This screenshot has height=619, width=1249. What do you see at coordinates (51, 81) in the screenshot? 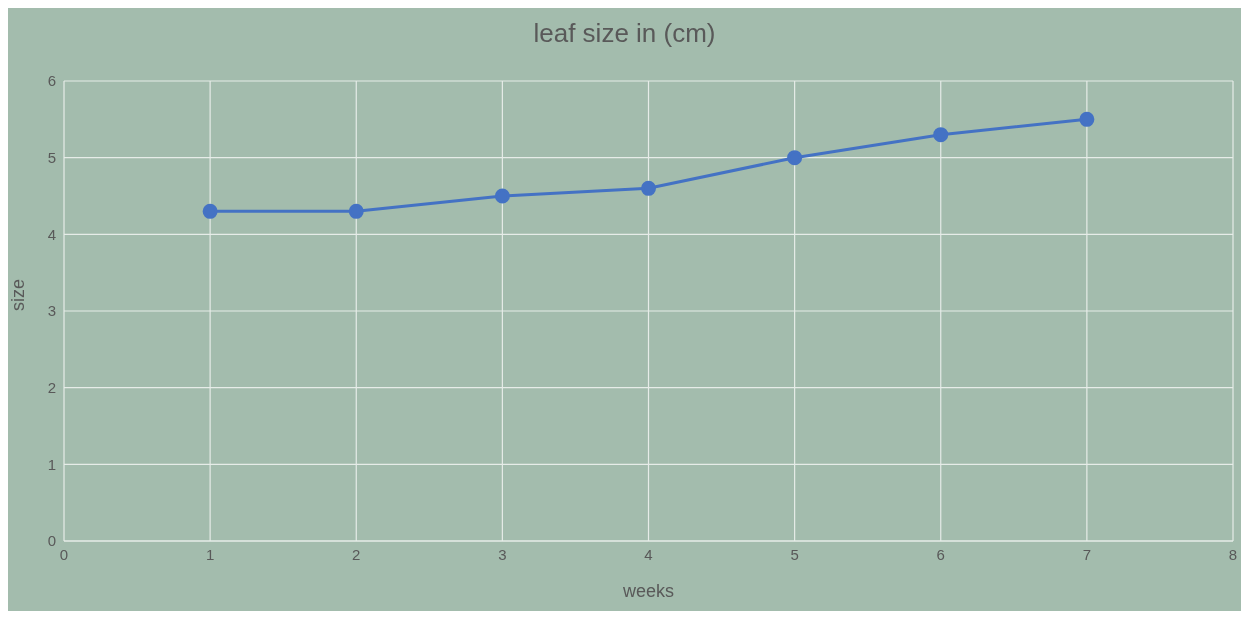
I see `y-tick-label: 6` at bounding box center [51, 81].